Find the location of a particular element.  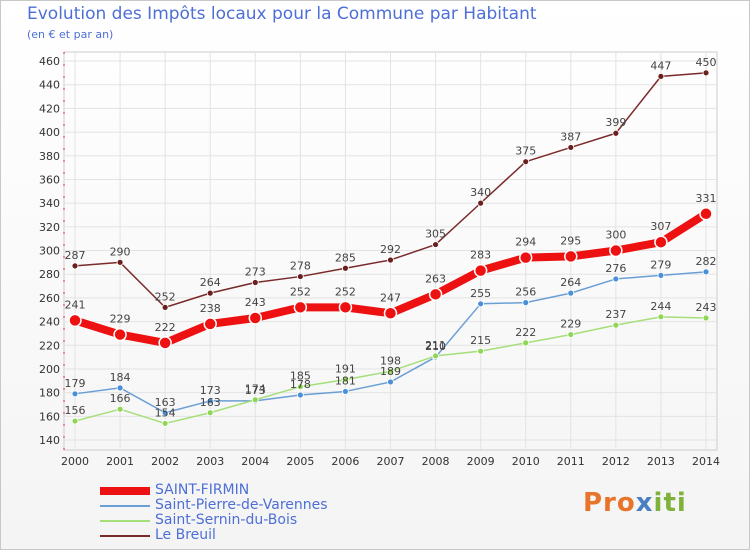

data-label: 156 is located at coordinates (75, 410).